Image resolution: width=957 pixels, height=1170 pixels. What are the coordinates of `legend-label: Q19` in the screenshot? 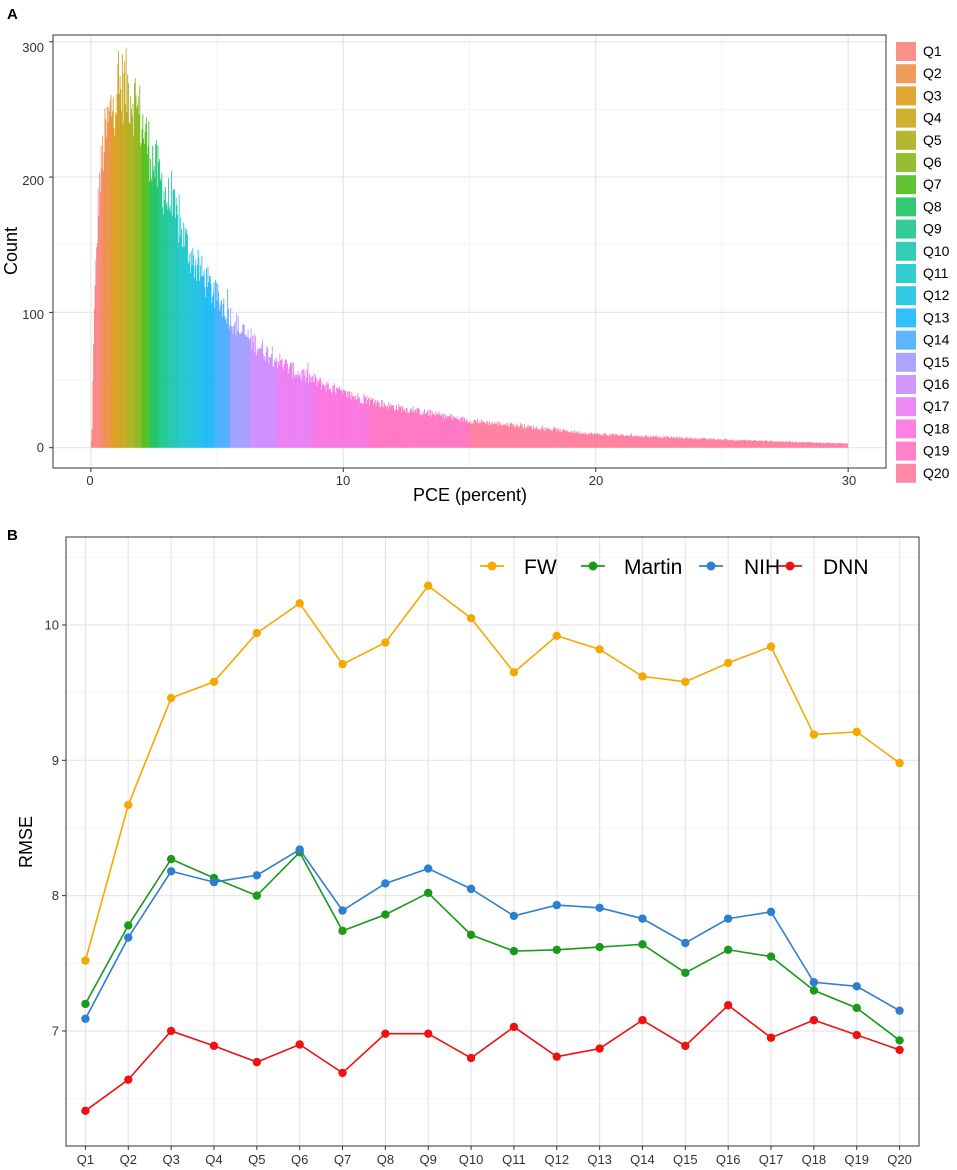 It's located at (936, 451).